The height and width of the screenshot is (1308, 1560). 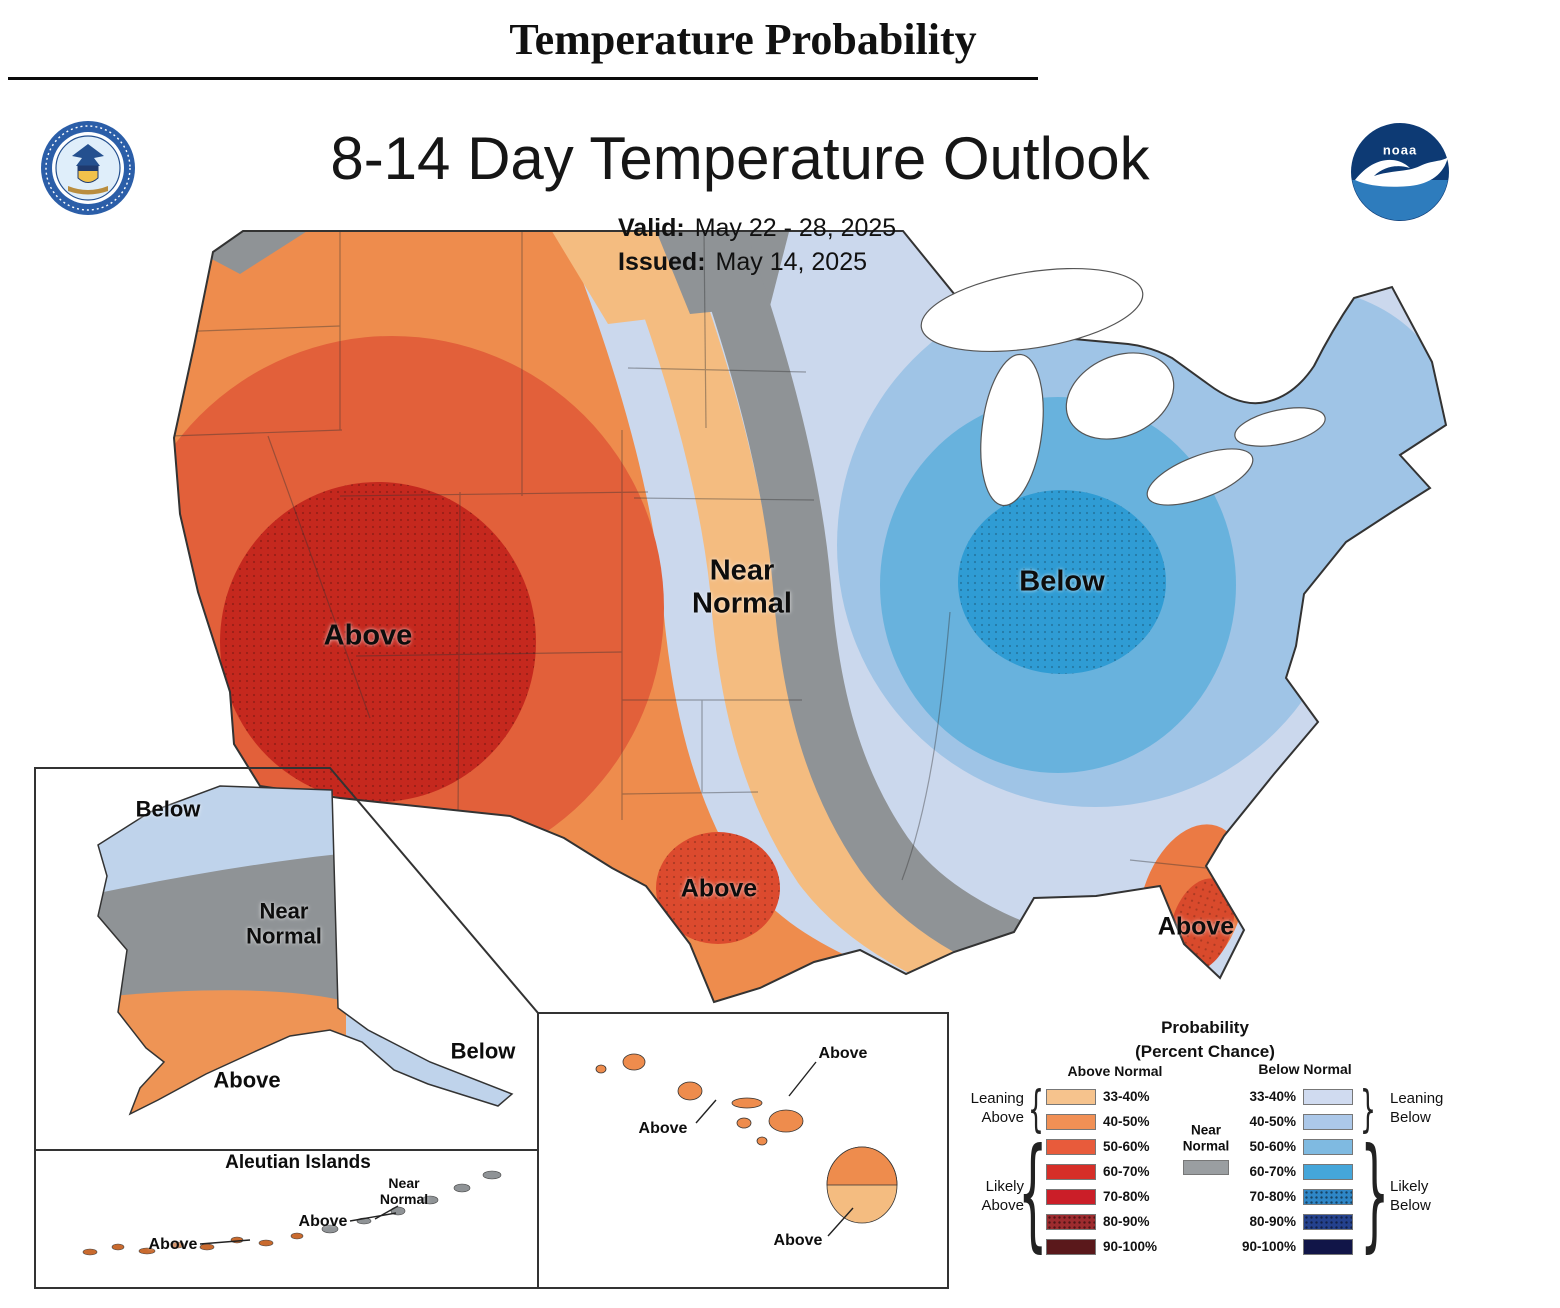 What do you see at coordinates (791, 262) in the screenshot?
I see `issued-value: May 14, 2025` at bounding box center [791, 262].